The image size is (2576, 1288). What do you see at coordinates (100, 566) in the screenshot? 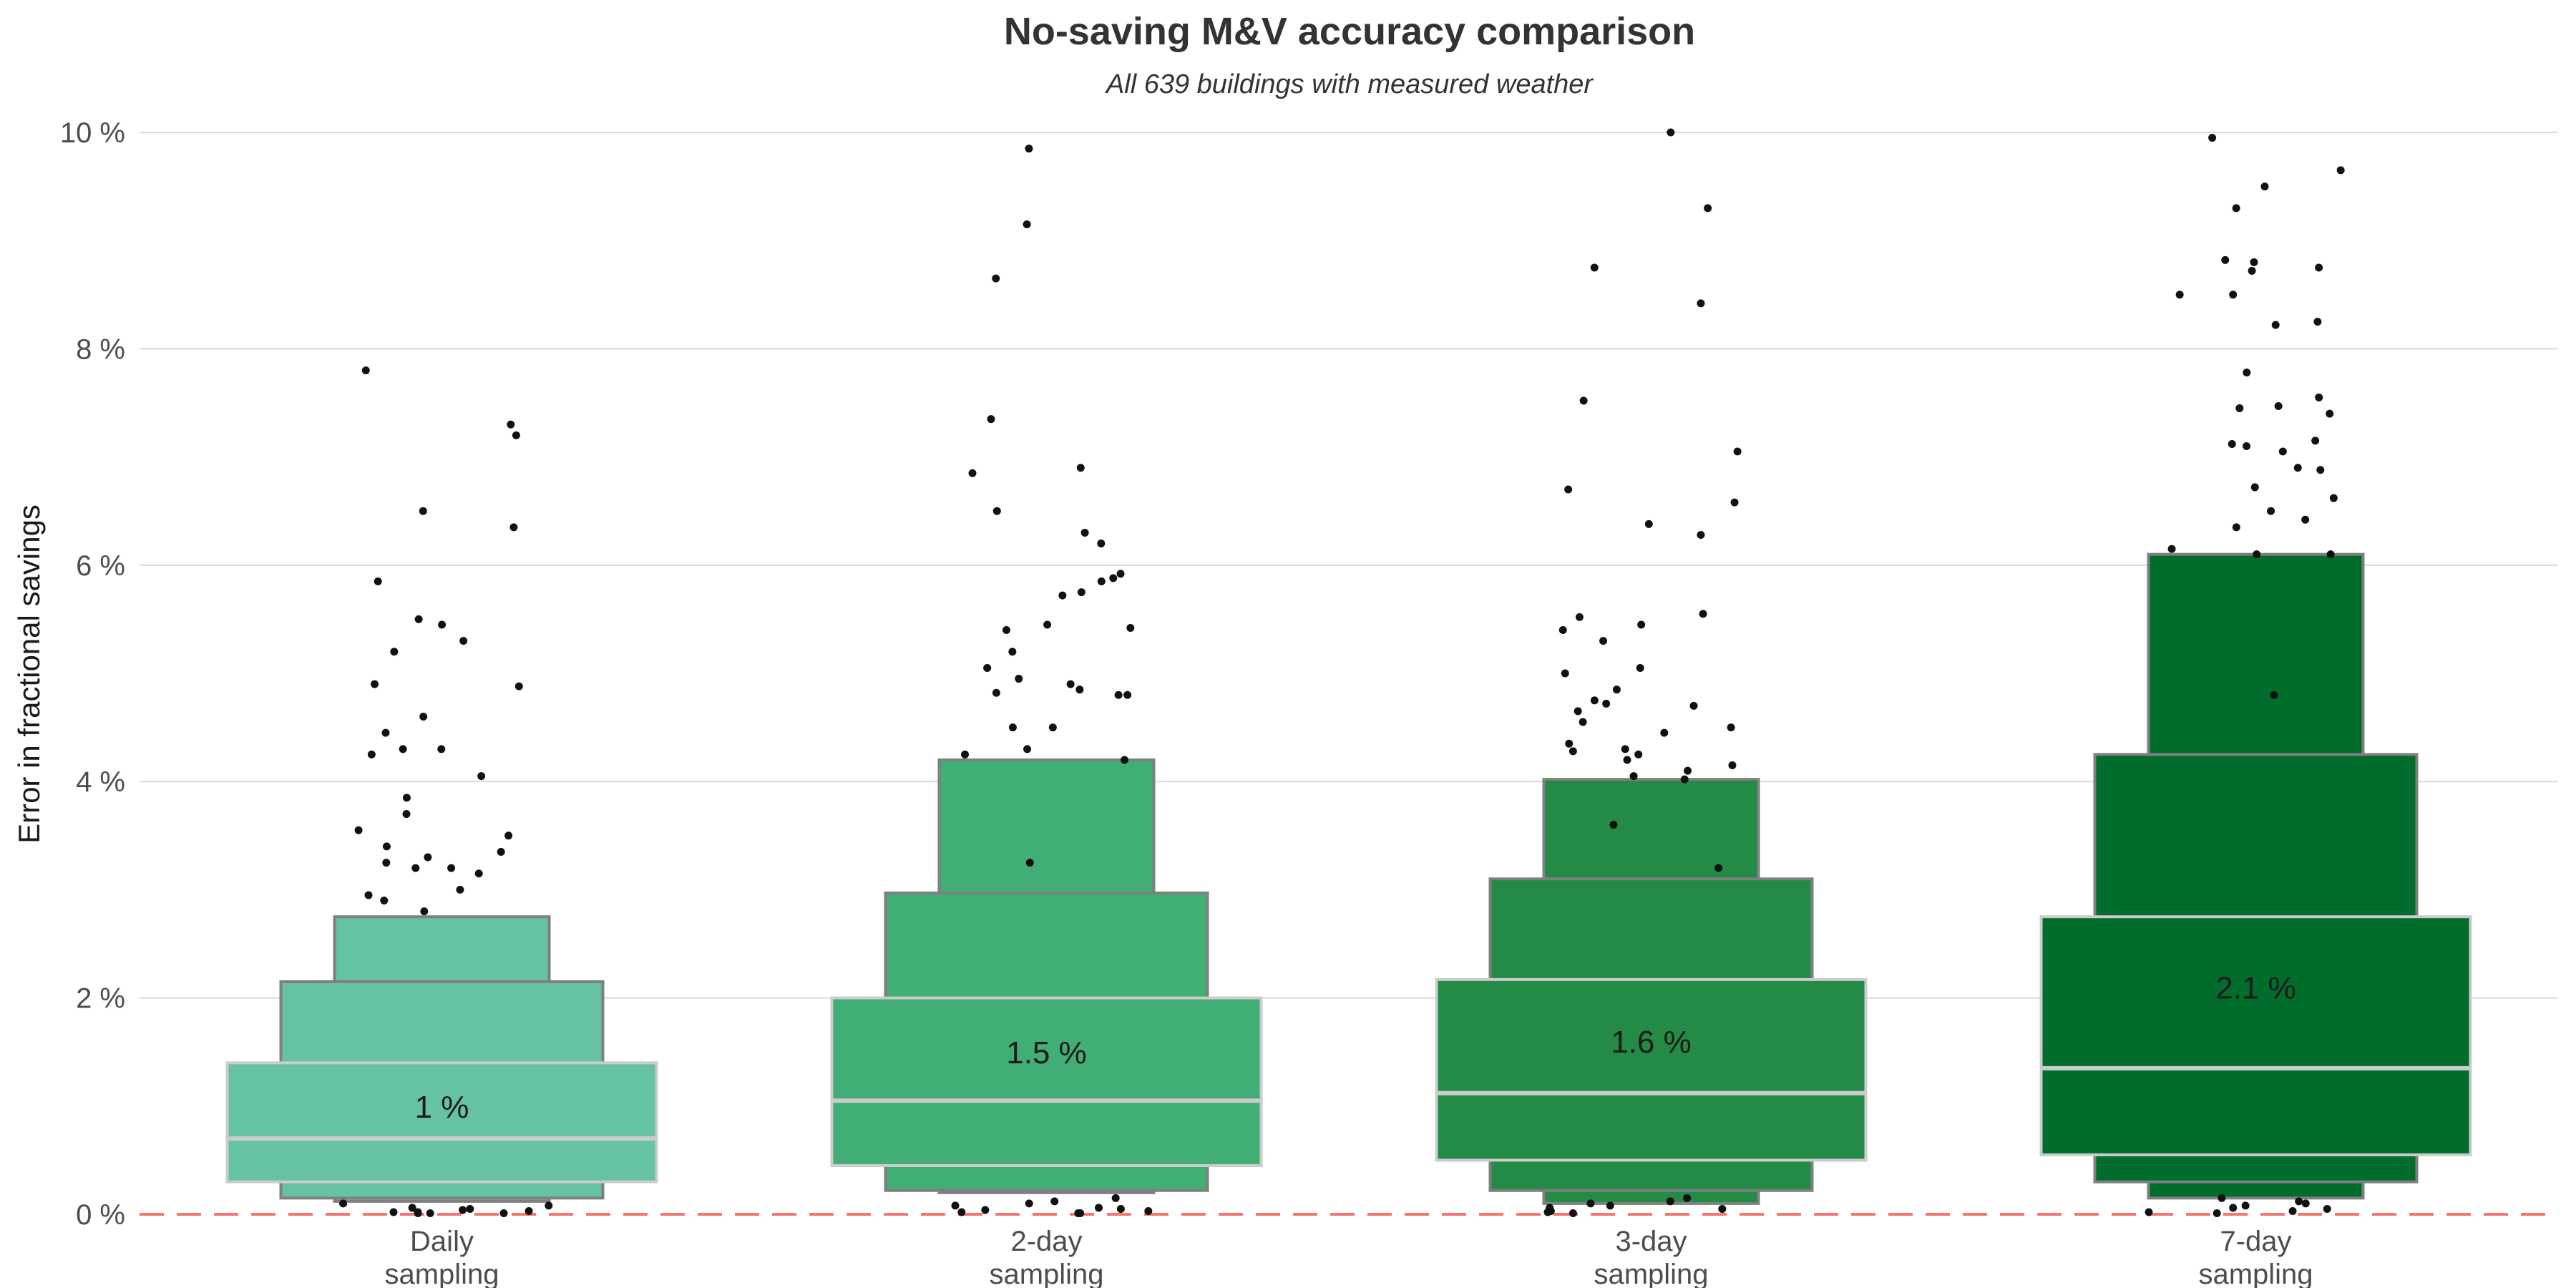
I see `y-tick-label: 6 %` at bounding box center [100, 566].